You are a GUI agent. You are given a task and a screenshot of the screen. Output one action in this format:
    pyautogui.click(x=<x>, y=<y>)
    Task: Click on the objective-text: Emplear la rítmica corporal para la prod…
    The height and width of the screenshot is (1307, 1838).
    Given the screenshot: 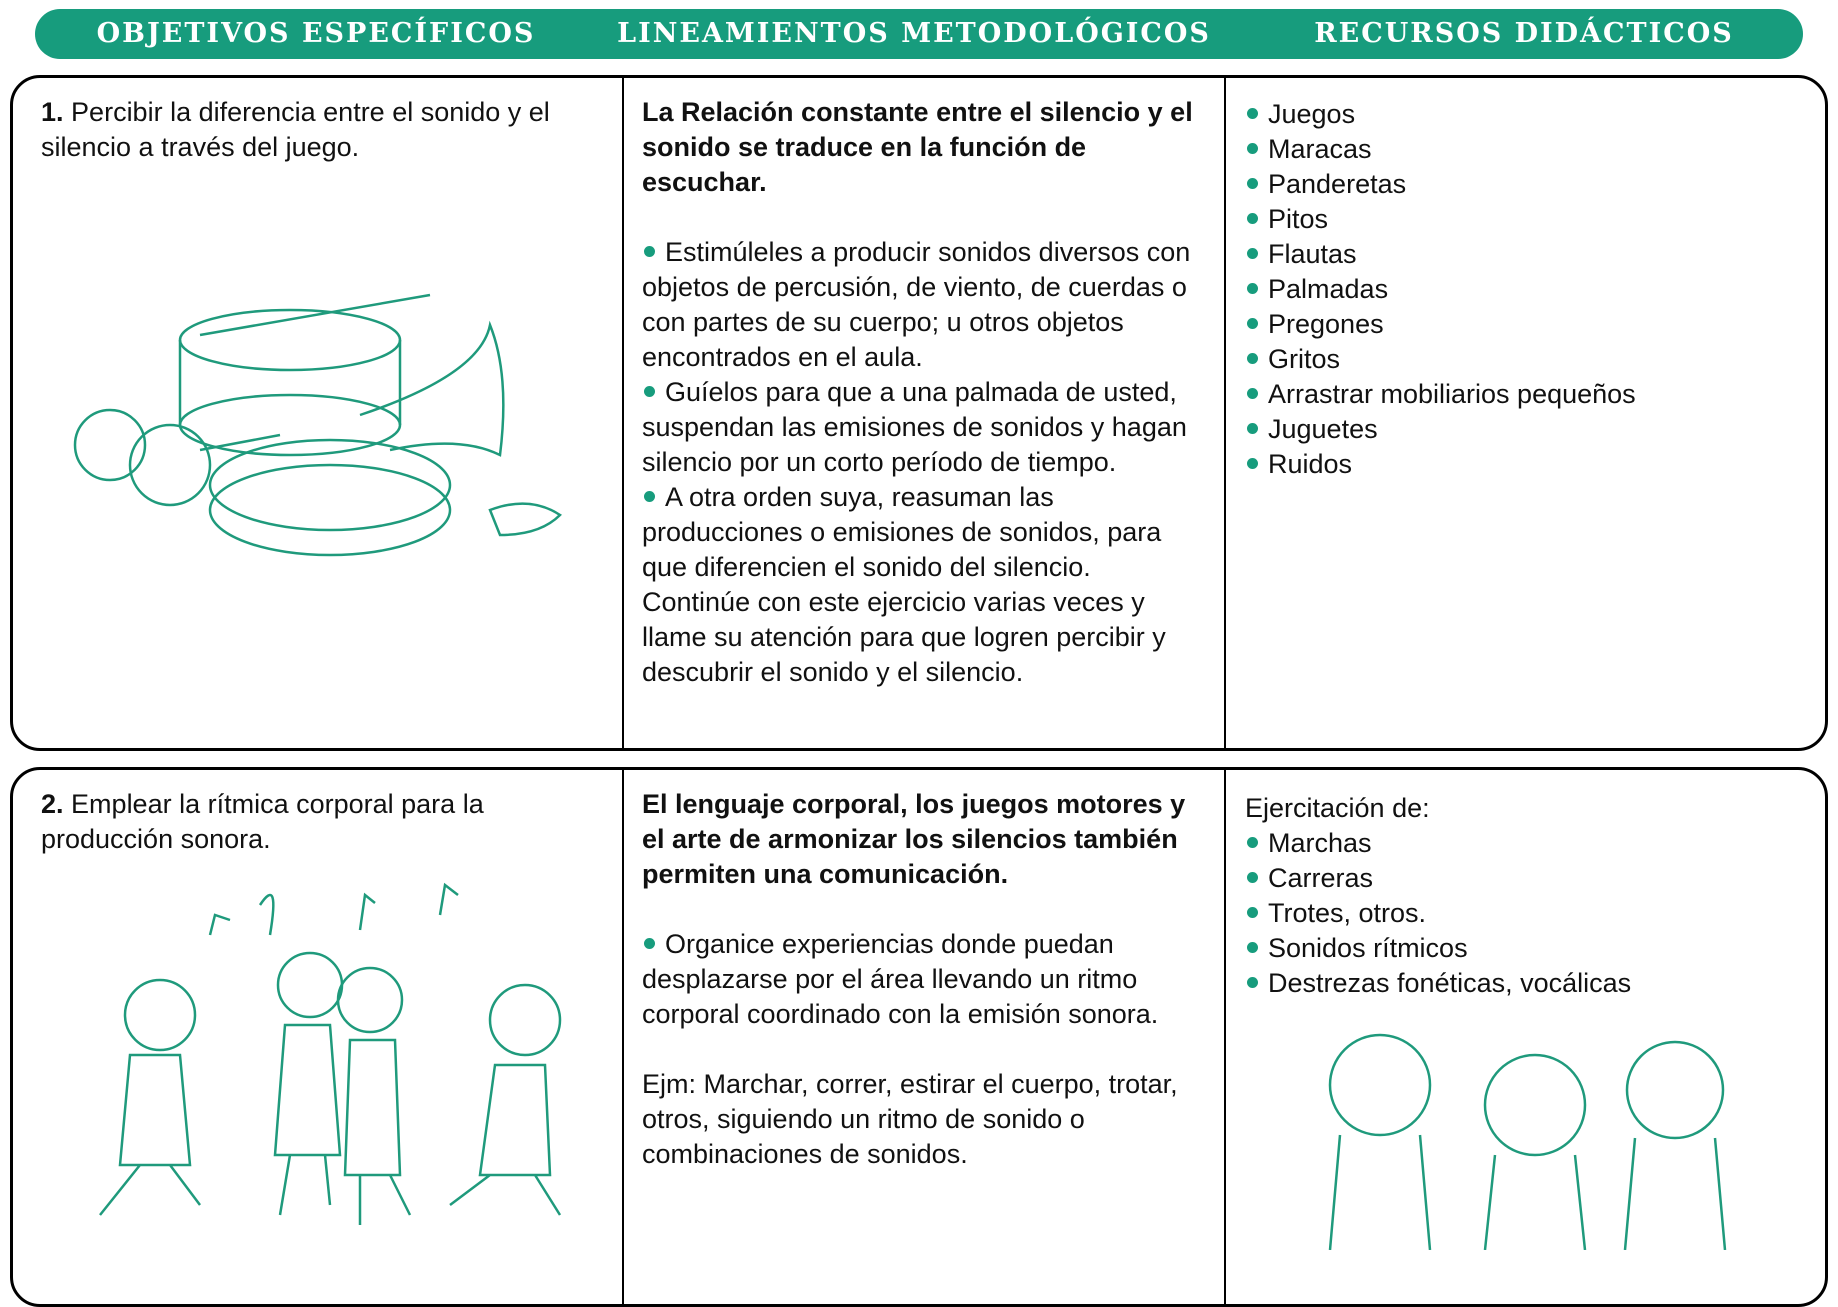 What is the action you would take?
    pyautogui.click(x=262, y=821)
    